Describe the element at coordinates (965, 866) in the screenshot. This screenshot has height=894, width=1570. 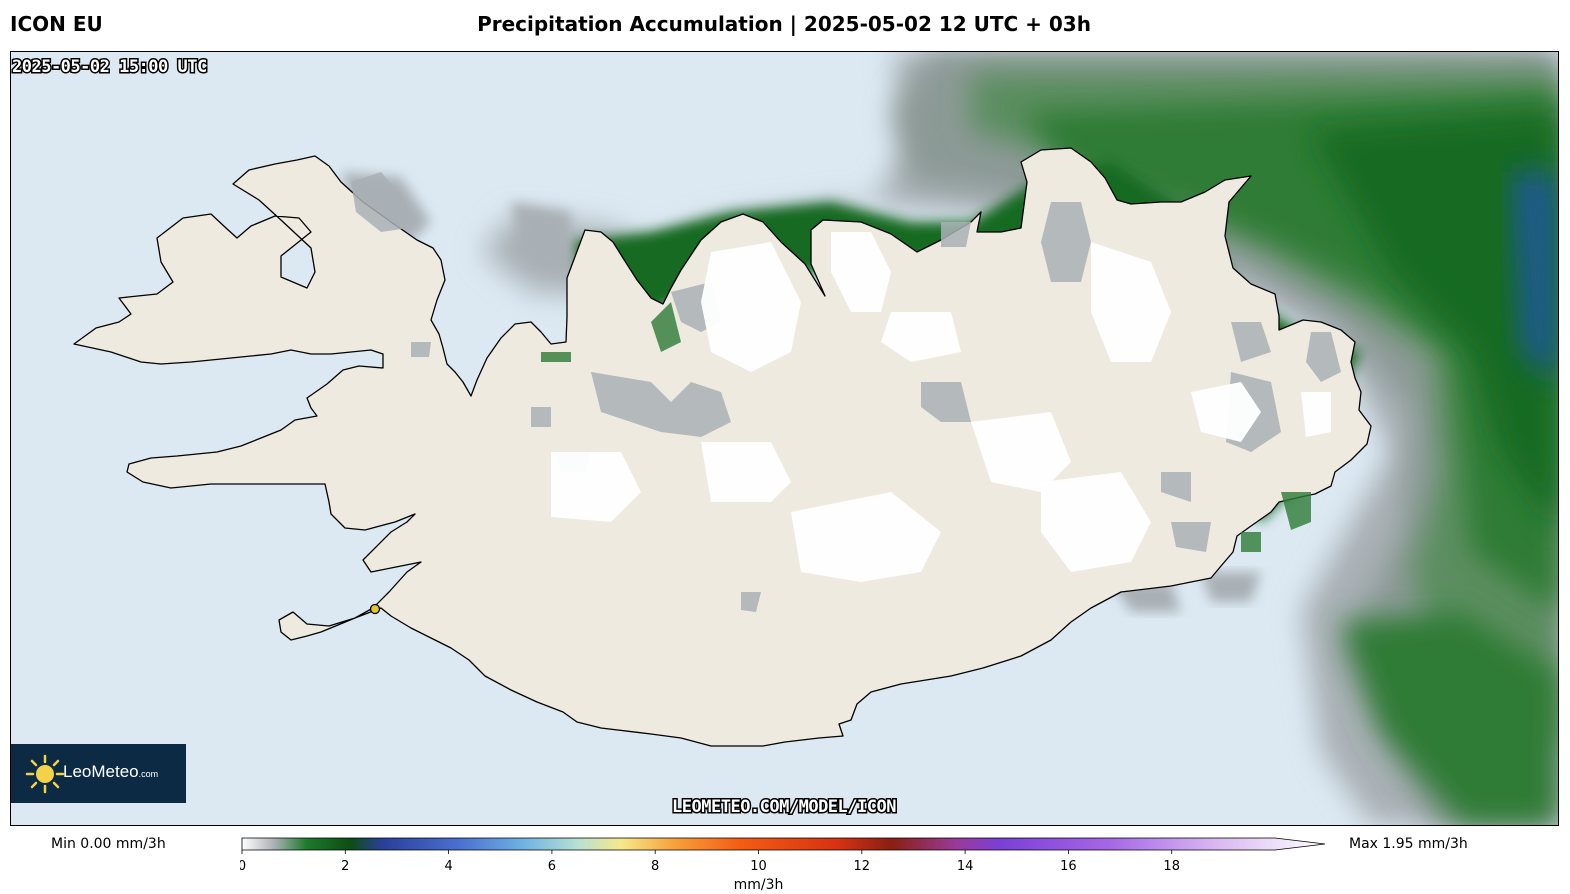
I see `colorbar-tick-label: 14` at that location.